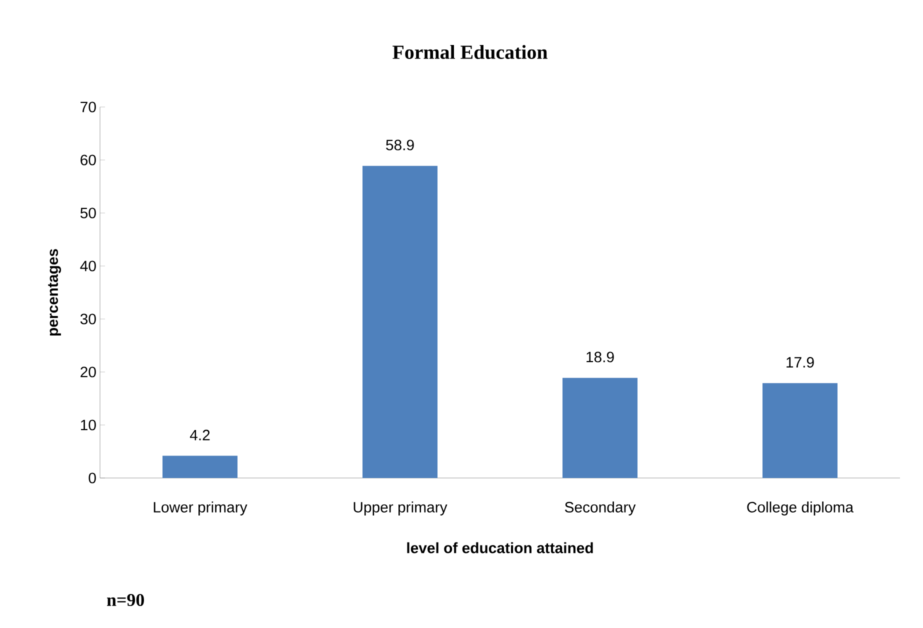 This screenshot has height=628, width=923. Describe the element at coordinates (88, 319) in the screenshot. I see `y-tick-label: 30` at that location.